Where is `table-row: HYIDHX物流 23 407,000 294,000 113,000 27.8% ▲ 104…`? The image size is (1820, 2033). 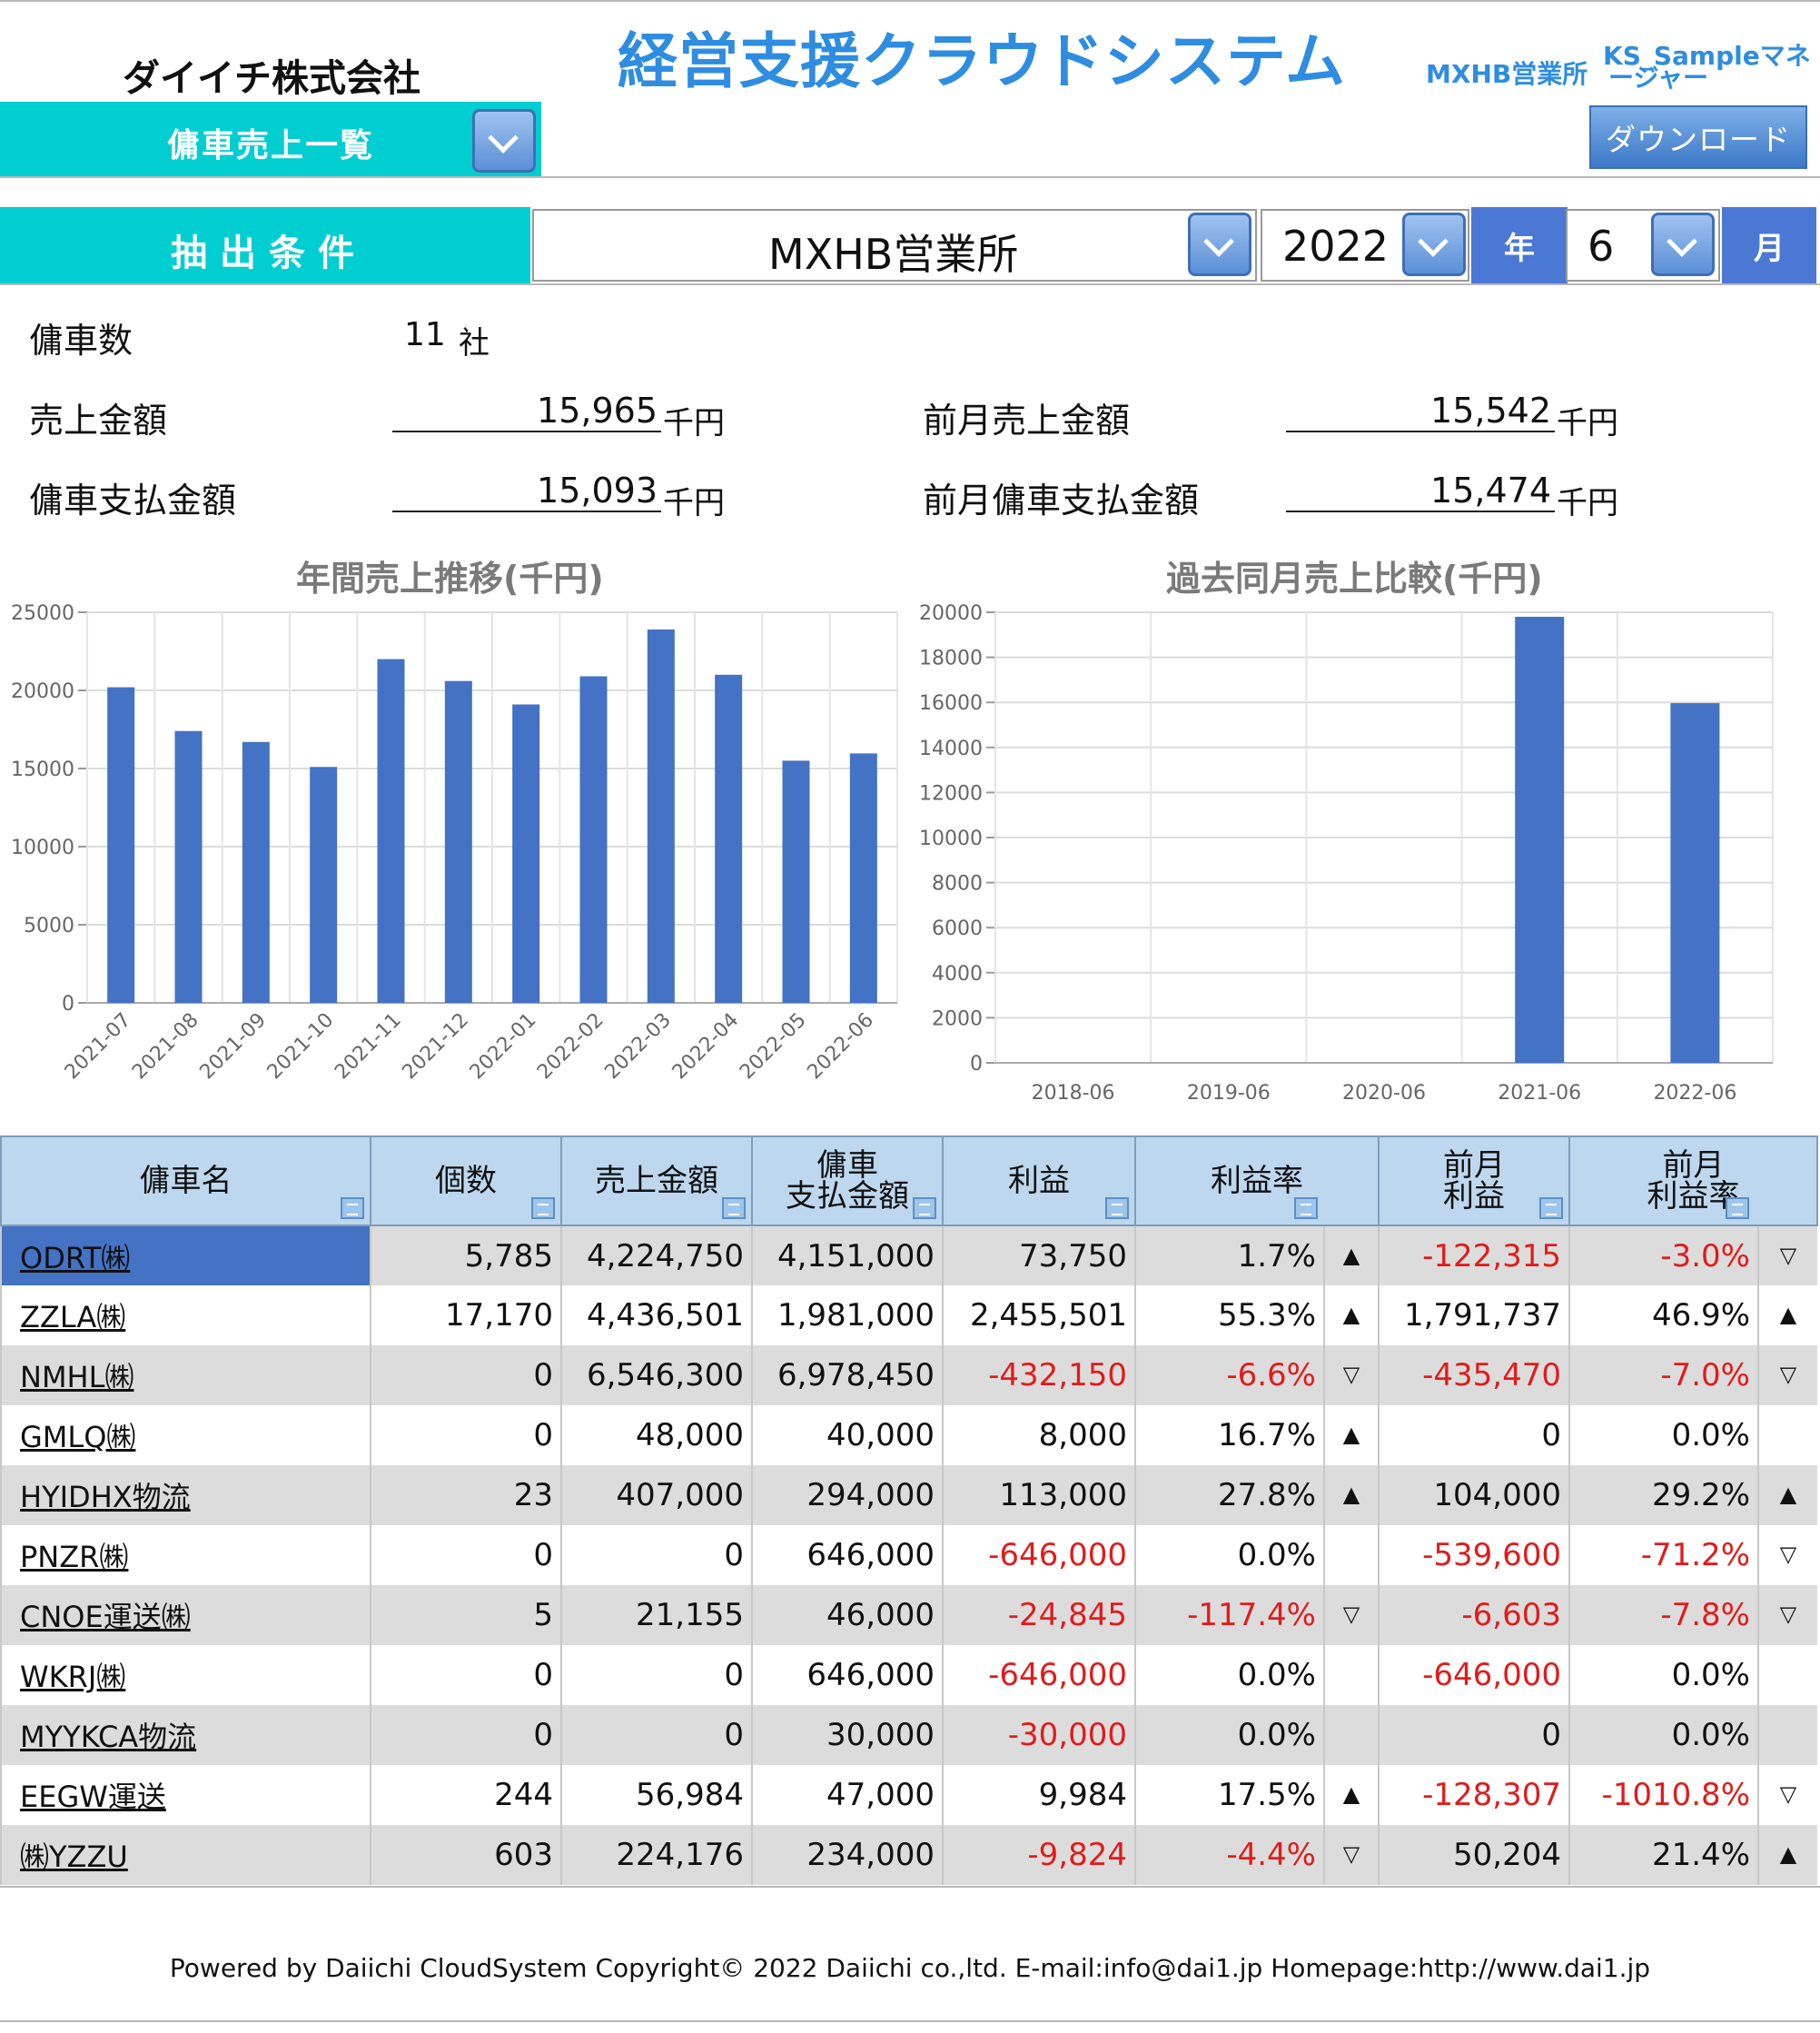 table-row: HYIDHX物流 23 407,000 294,000 113,000 27.8% ▲ 104… is located at coordinates (909, 1495).